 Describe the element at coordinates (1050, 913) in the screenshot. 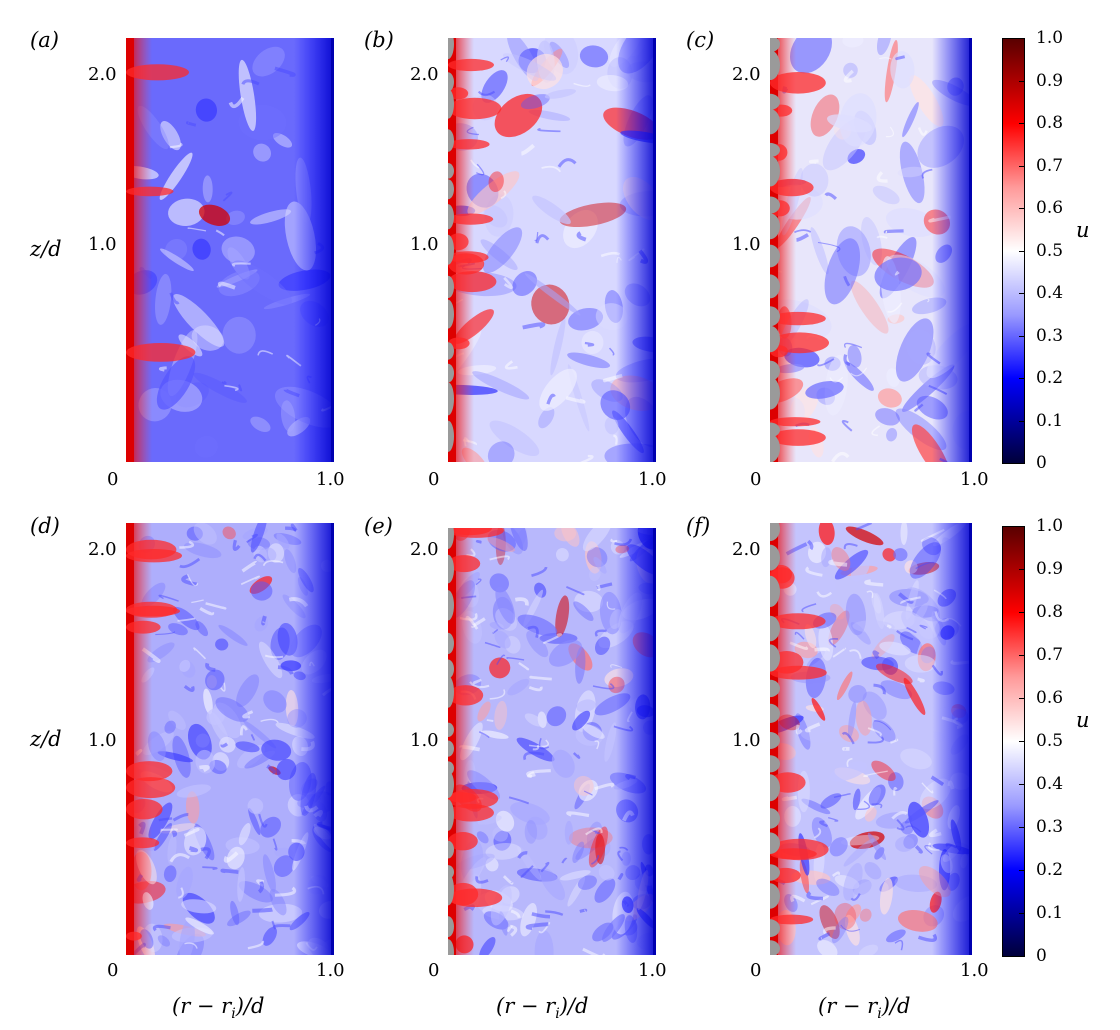

I see `colorbar-bottom-tick-9: 0.1` at that location.